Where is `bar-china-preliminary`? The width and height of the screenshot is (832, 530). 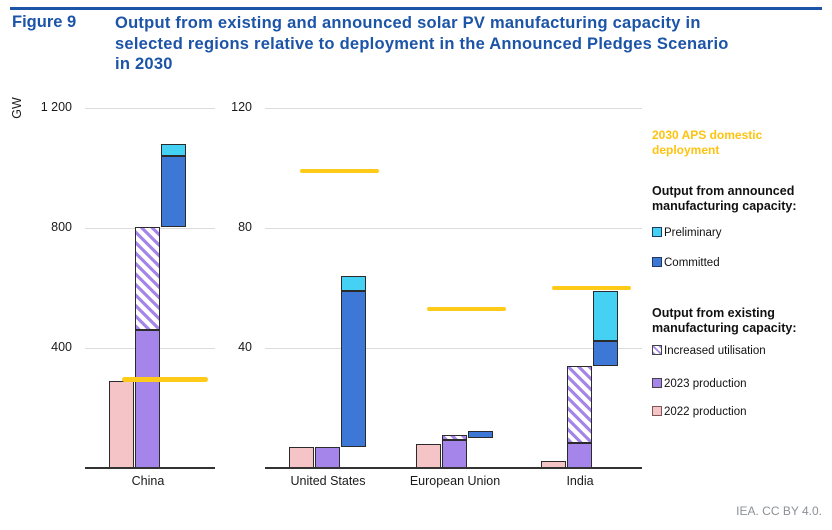
bar-china-preliminary is located at coordinates (173, 150).